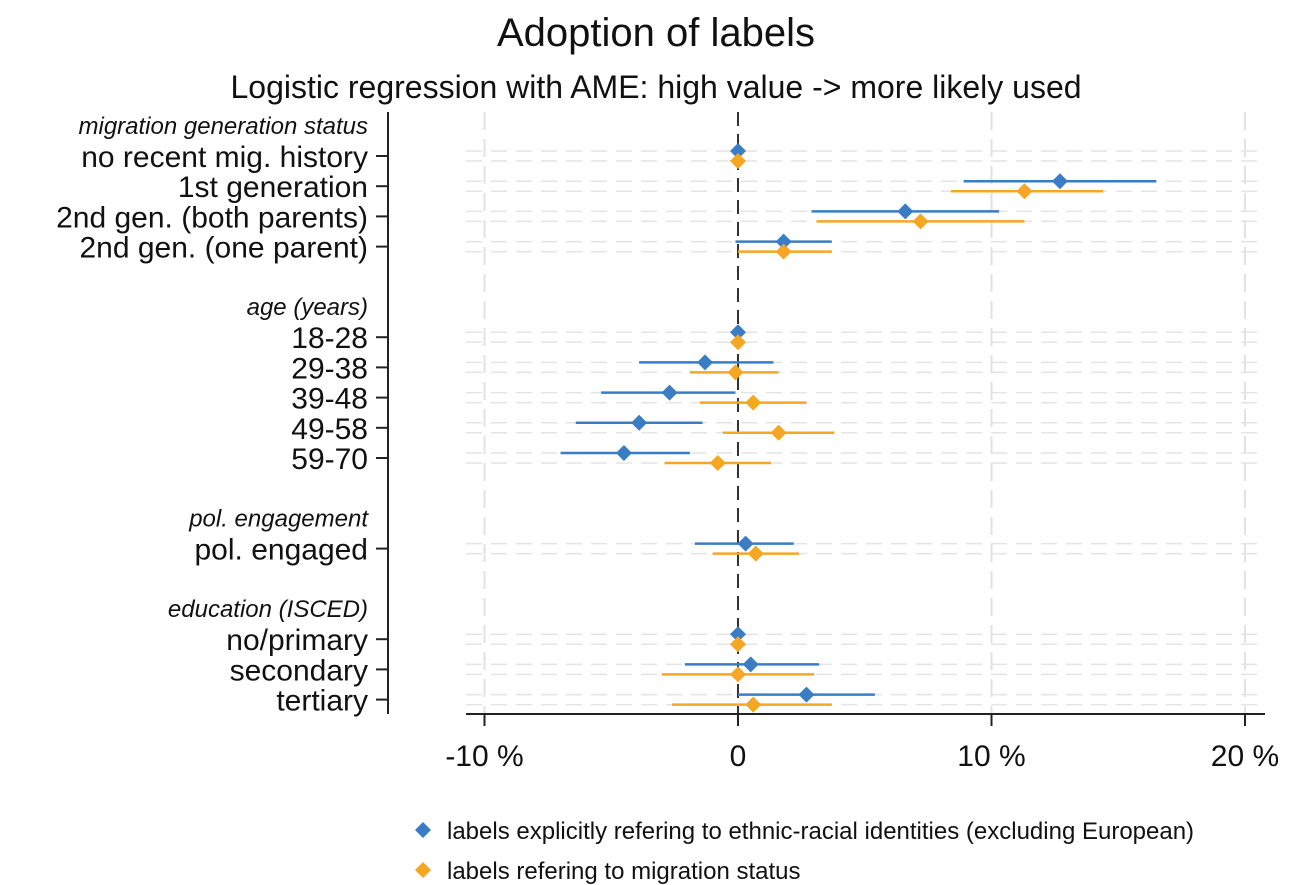  What do you see at coordinates (329, 368) in the screenshot?
I see `row-label: 29-38` at bounding box center [329, 368].